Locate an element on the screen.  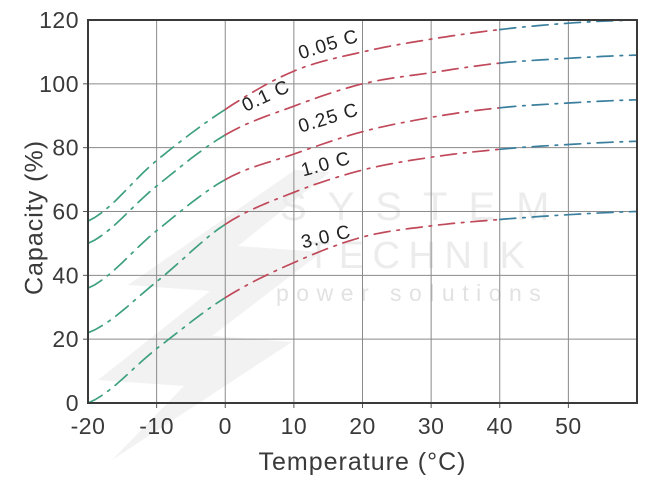
curve-label-0.1C: 0.1 C is located at coordinates (266, 96).